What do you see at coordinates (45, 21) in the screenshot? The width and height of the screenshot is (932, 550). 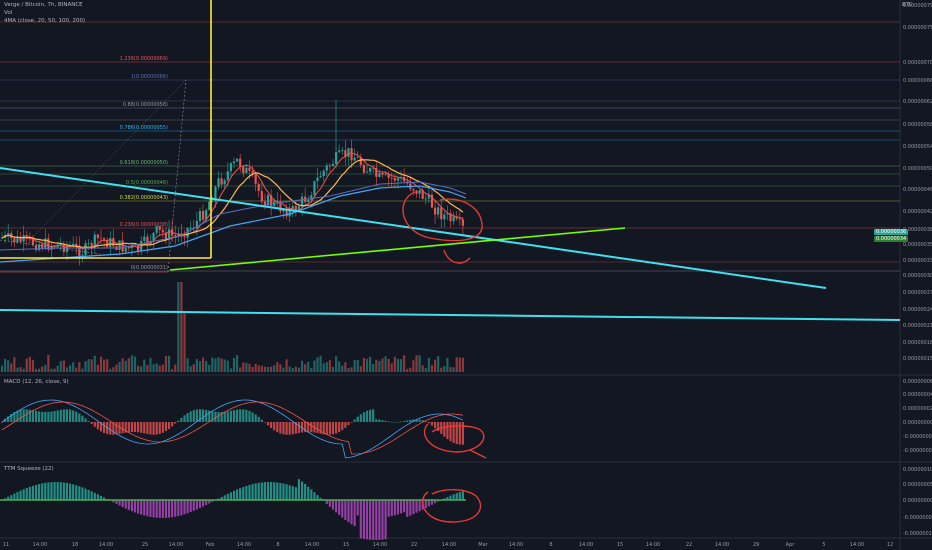 I see `ma-legend: 4MA (close, 20, 50, 100, 200)` at bounding box center [45, 21].